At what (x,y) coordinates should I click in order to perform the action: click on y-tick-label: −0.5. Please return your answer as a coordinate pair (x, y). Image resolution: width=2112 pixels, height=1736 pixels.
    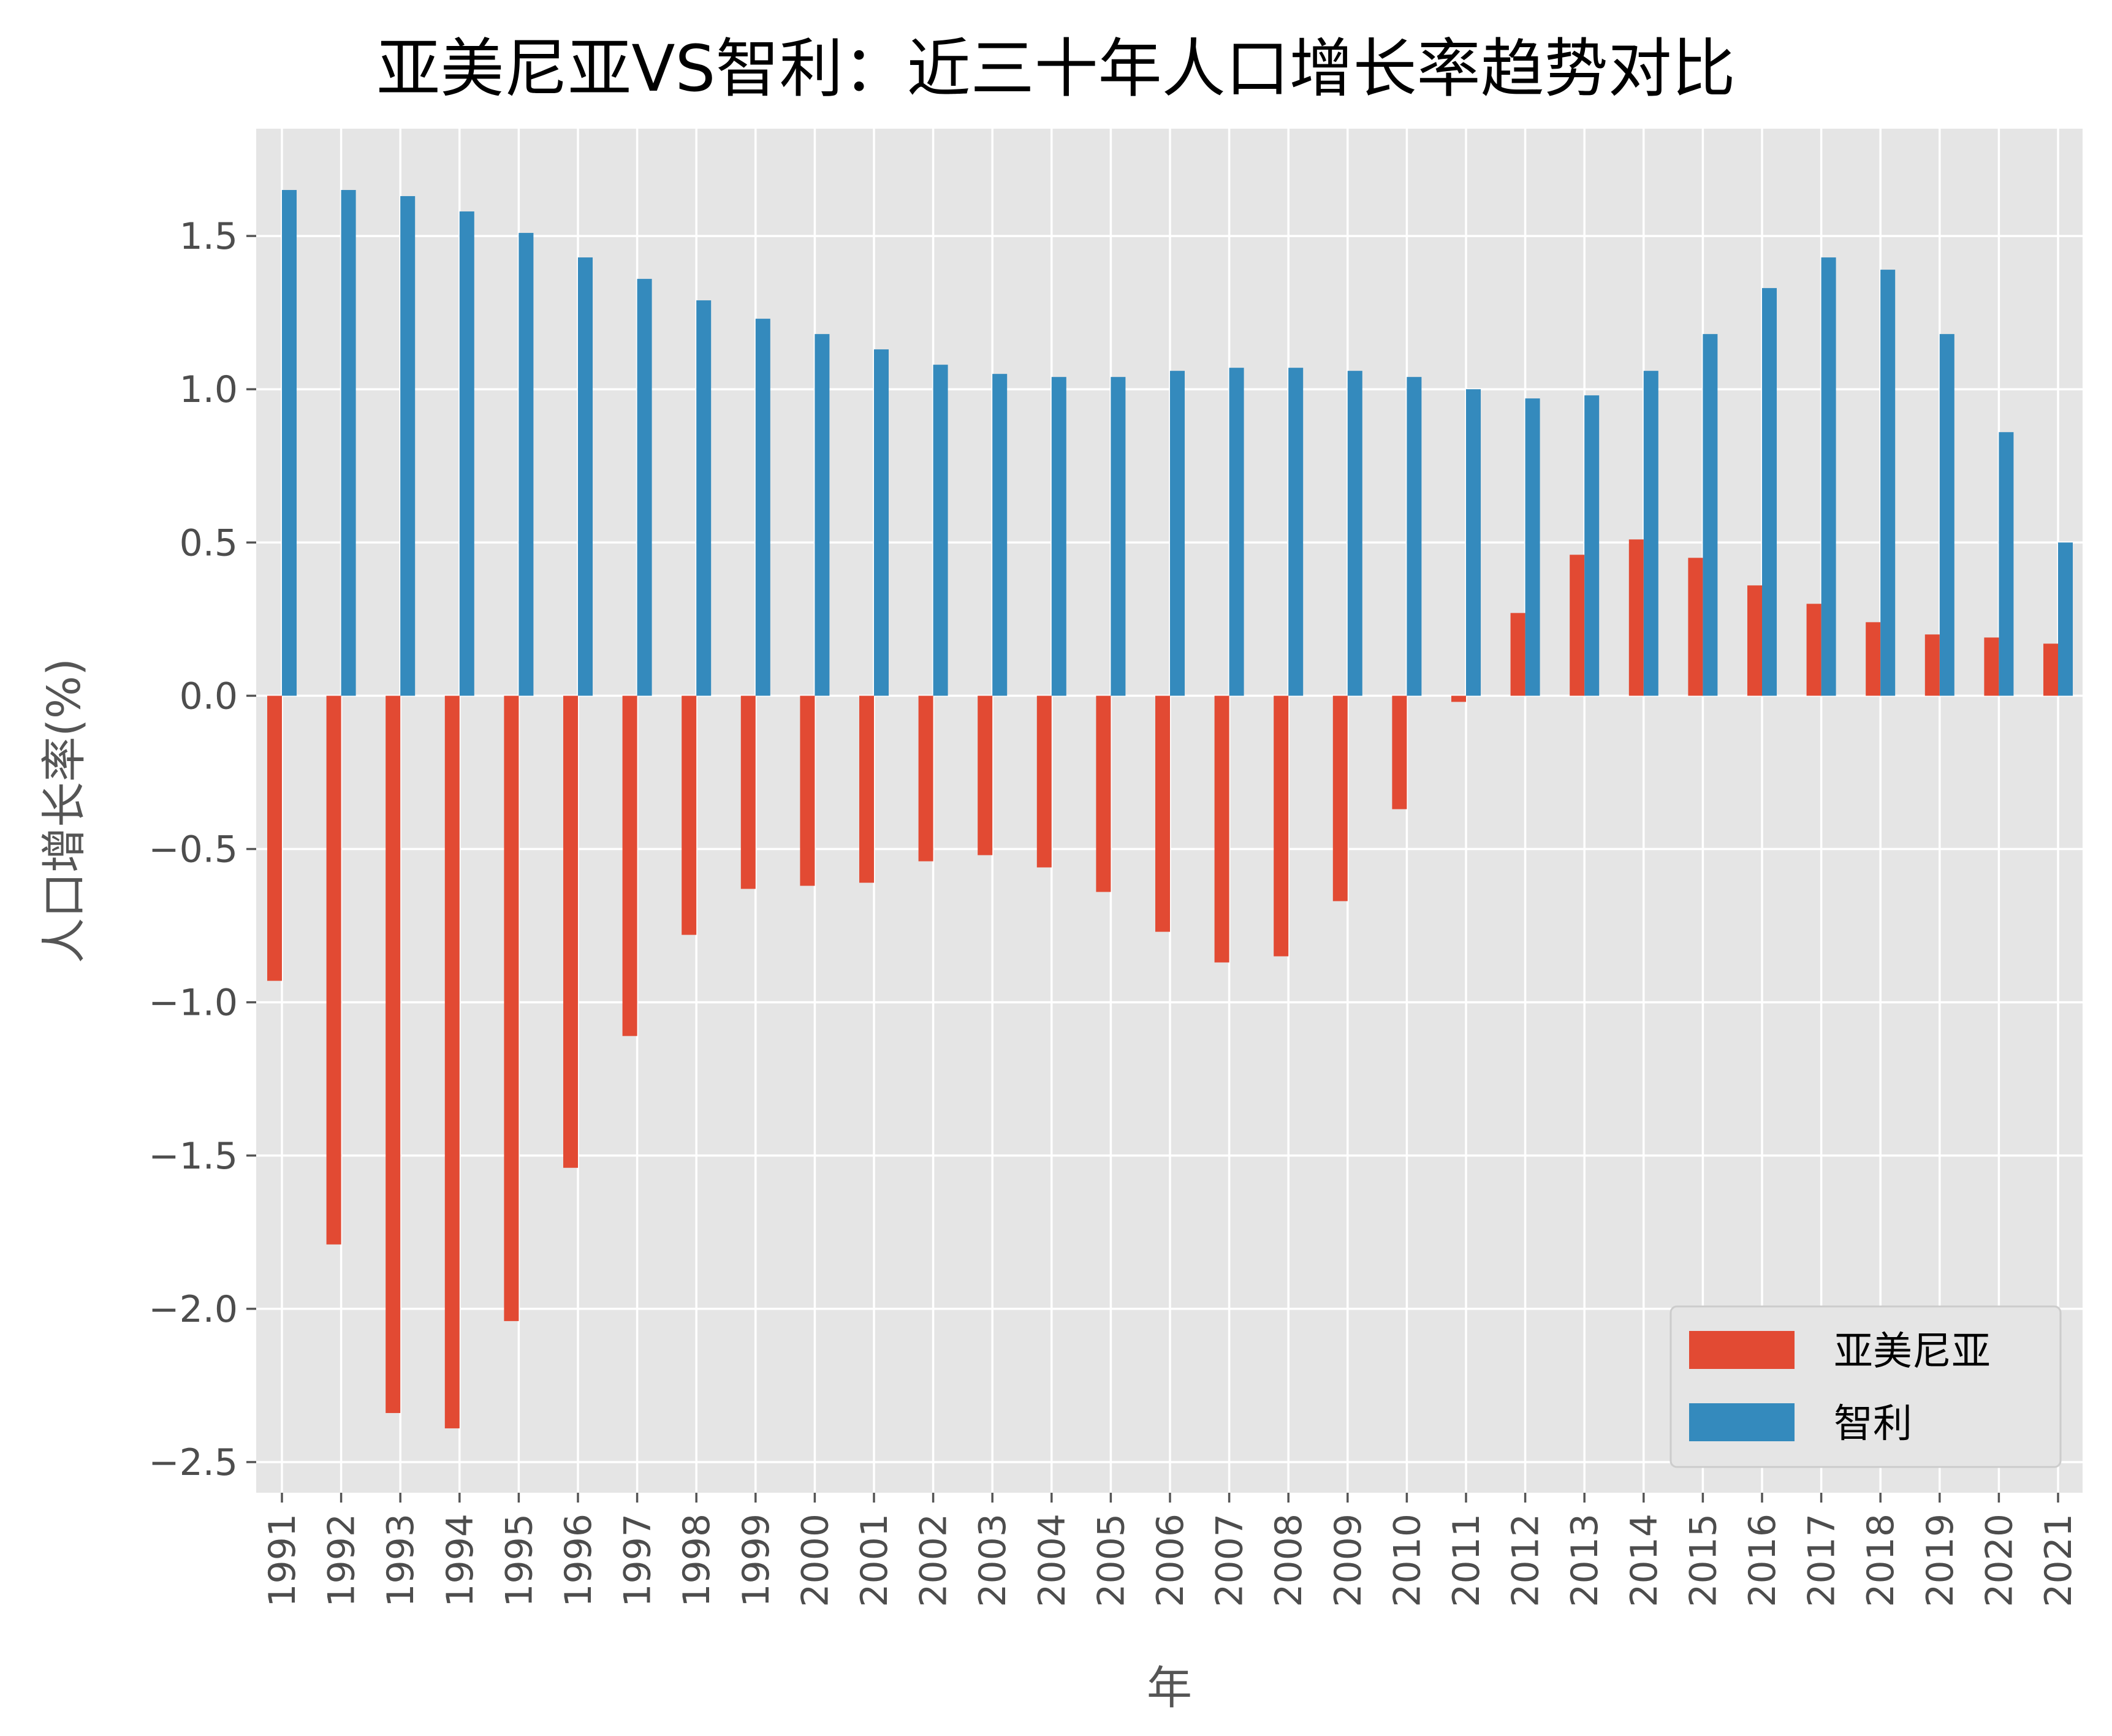
    Looking at the image, I should click on (193, 849).